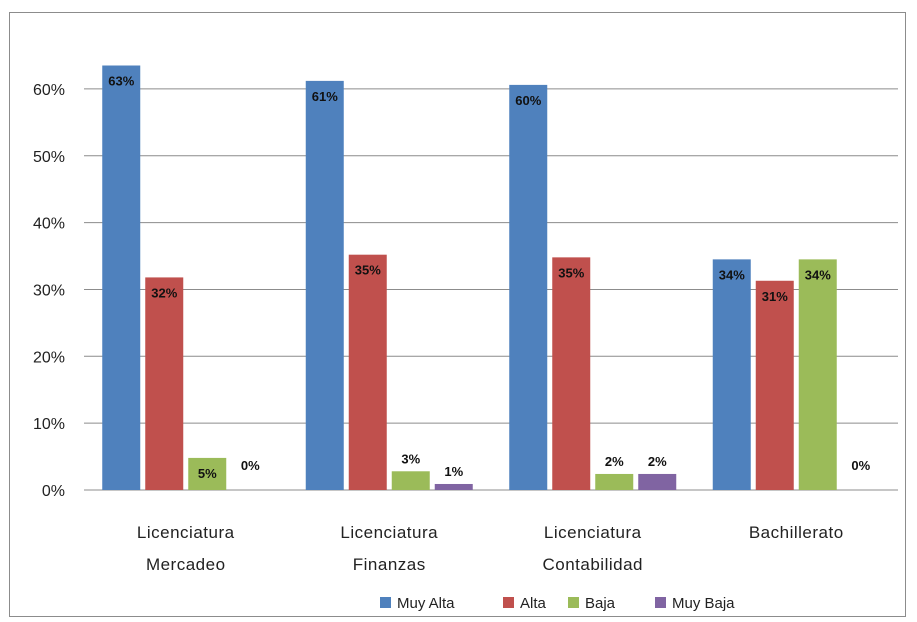 Image resolution: width=917 pixels, height=622 pixels. I want to click on y-tick-label: 60%, so click(49, 90).